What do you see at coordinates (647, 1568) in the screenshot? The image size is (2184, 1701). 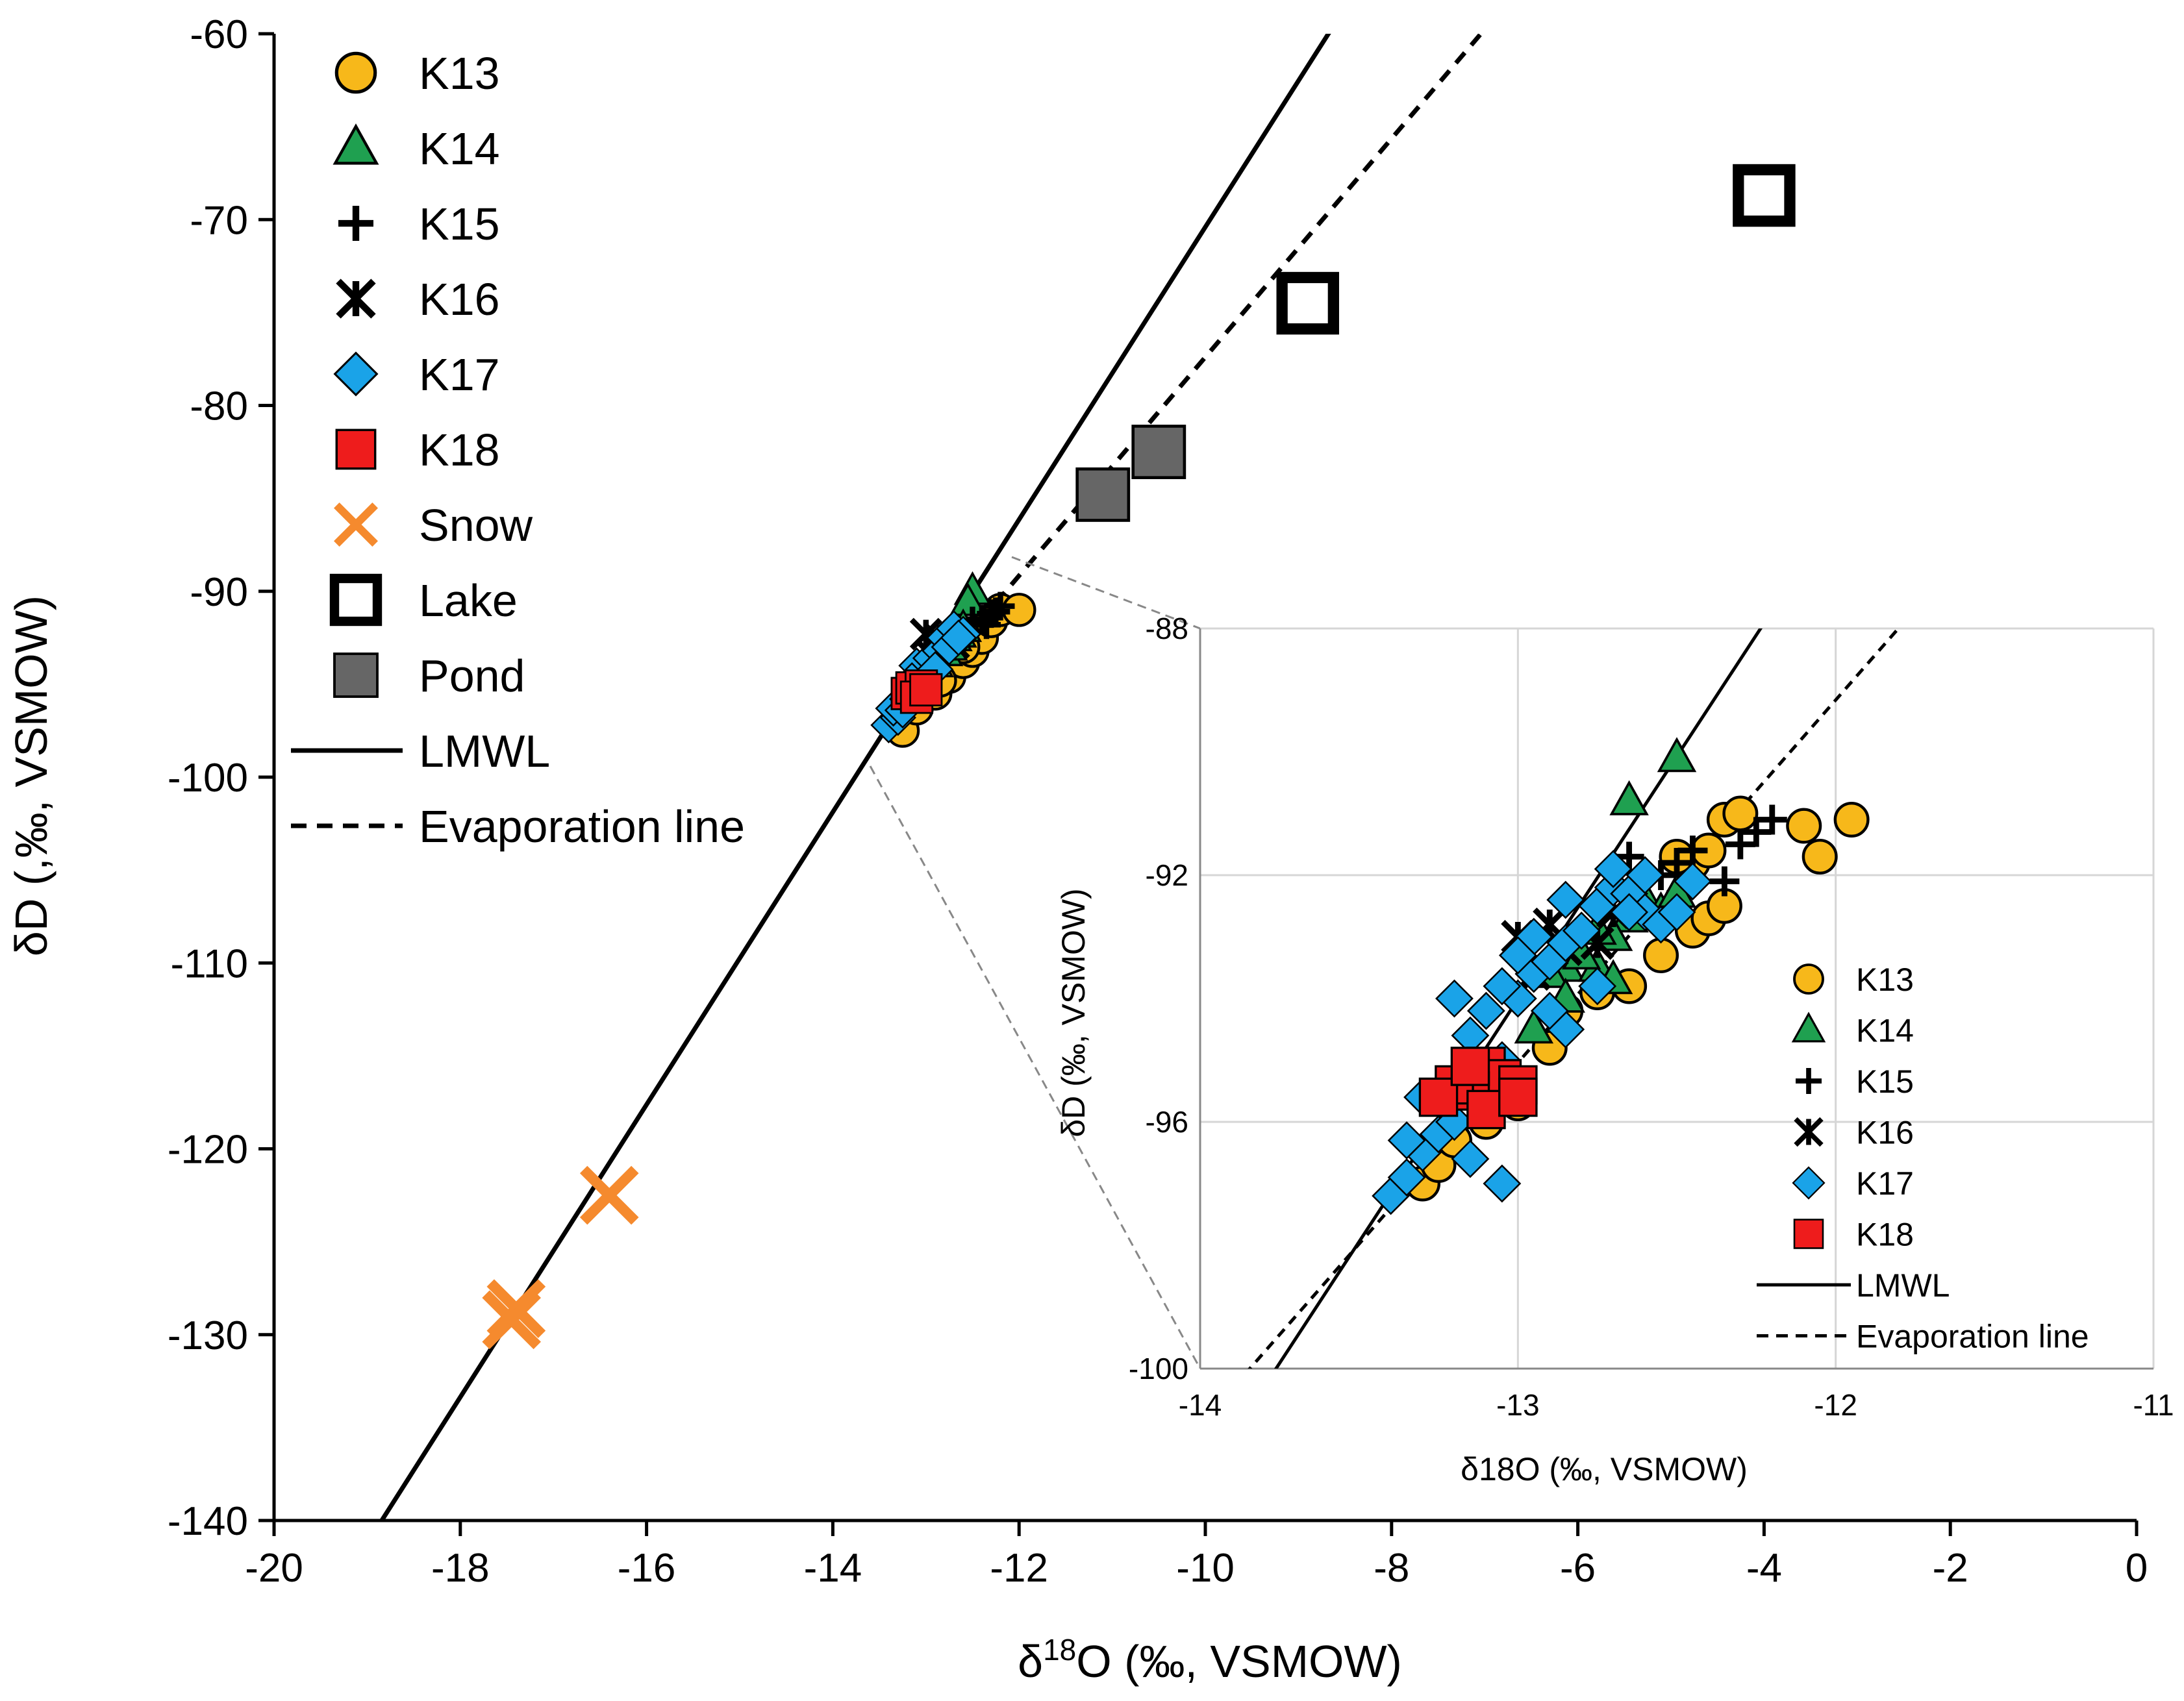 I see `main-x-tick-label: -16` at bounding box center [647, 1568].